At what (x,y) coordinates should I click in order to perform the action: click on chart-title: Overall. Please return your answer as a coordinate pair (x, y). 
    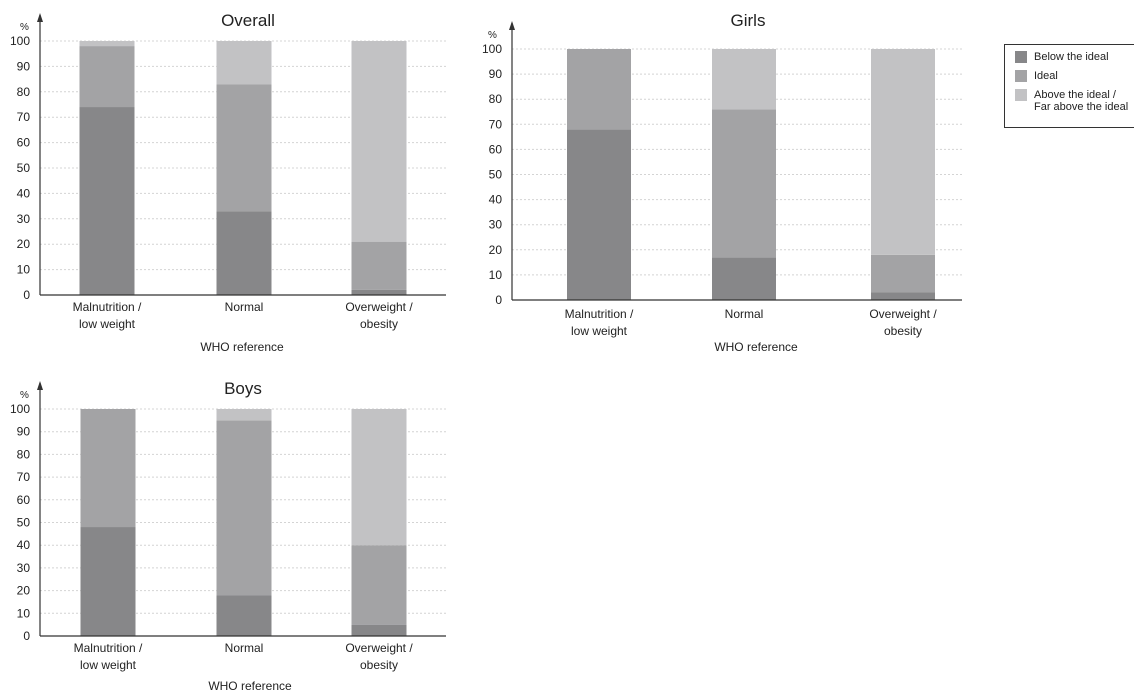
    Looking at the image, I should click on (248, 20).